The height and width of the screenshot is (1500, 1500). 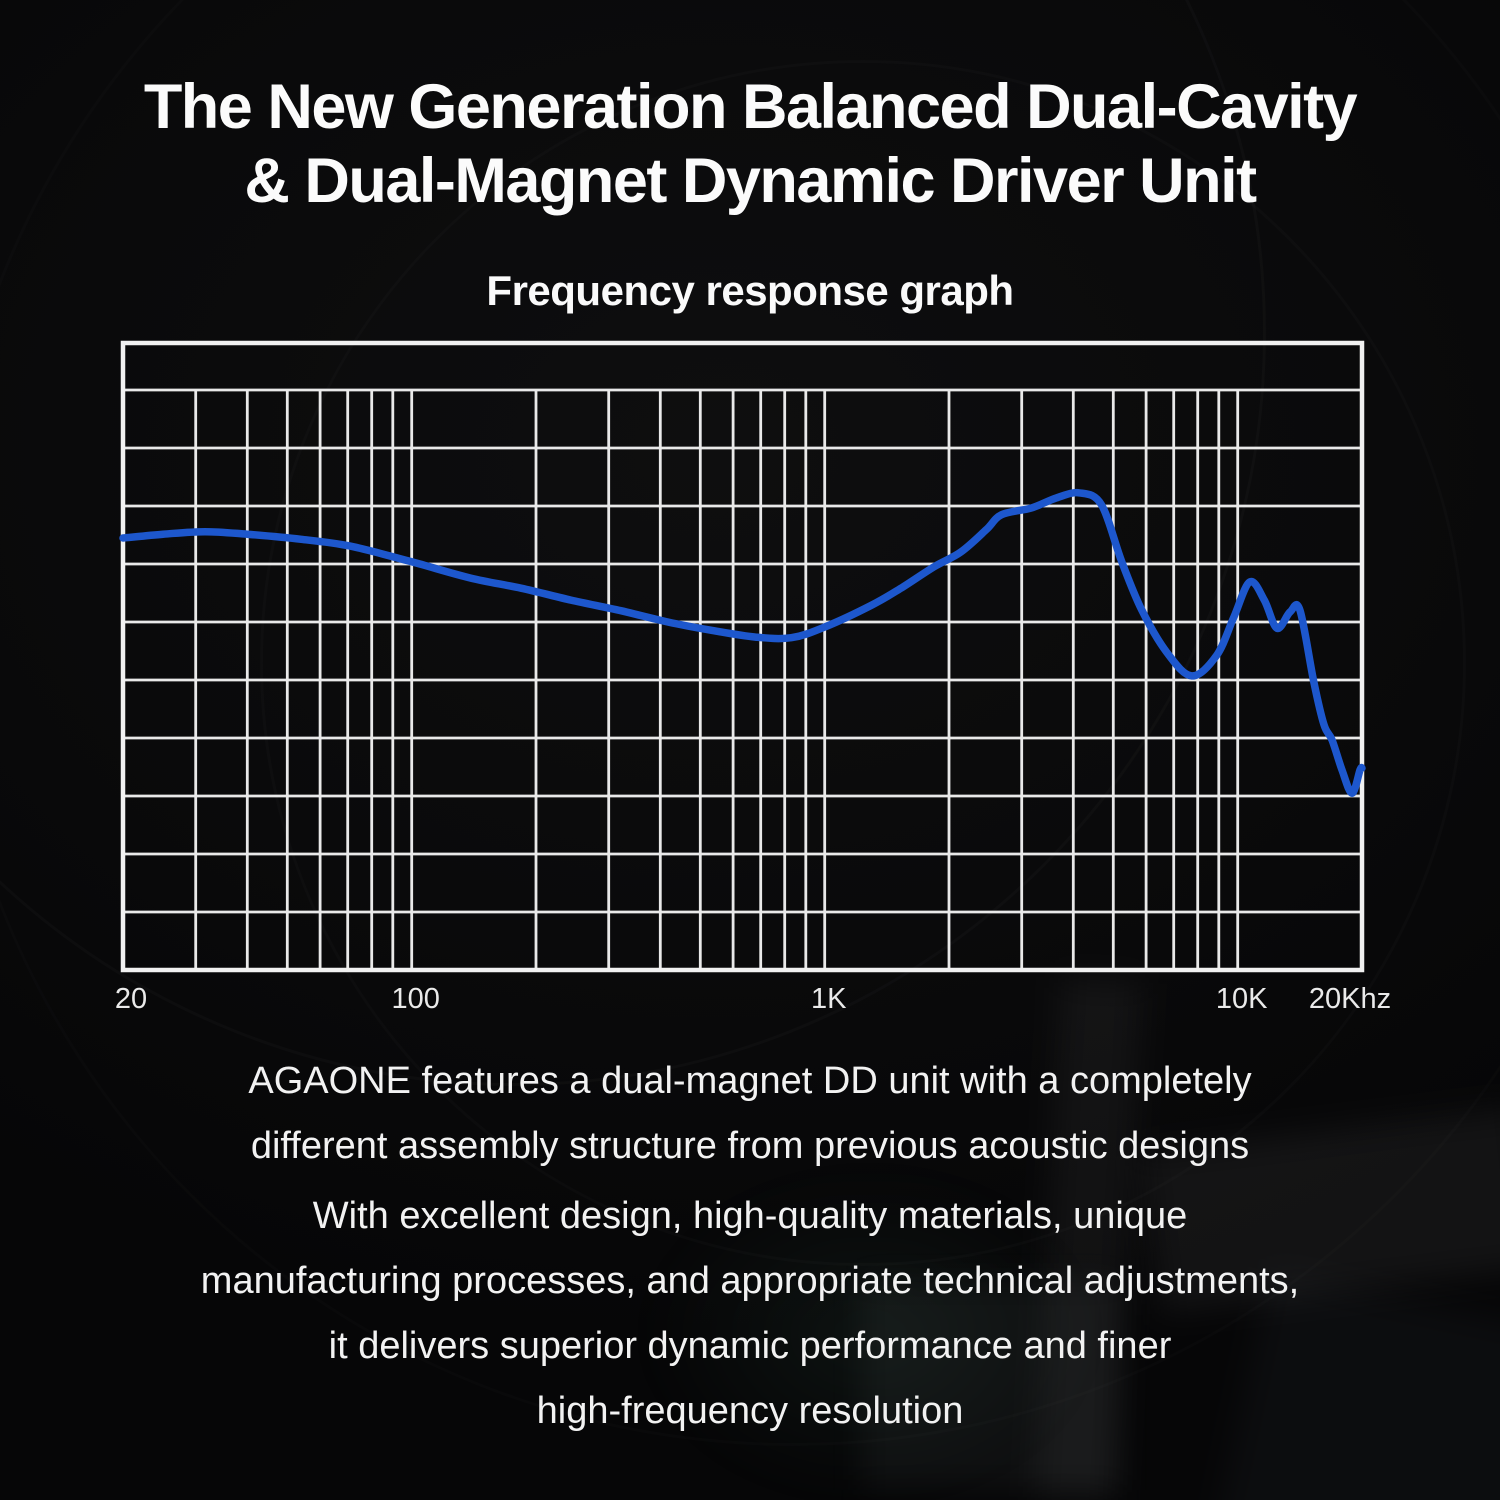 What do you see at coordinates (416, 999) in the screenshot?
I see `x-axis-tick-label: 100` at bounding box center [416, 999].